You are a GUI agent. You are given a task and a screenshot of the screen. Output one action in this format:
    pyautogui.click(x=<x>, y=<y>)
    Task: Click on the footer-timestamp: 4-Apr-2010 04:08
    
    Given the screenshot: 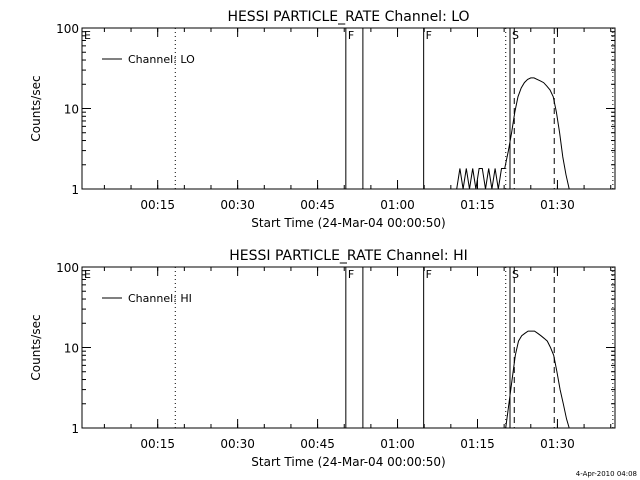 What is the action you would take?
    pyautogui.click(x=606, y=474)
    